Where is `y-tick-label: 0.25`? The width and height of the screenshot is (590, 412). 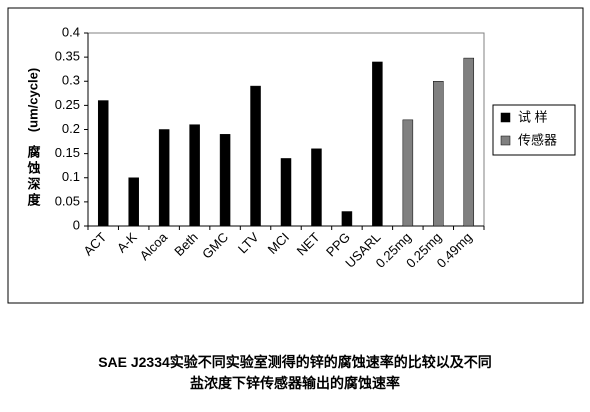
y-tick-label: 0.25 is located at coordinates (67, 104).